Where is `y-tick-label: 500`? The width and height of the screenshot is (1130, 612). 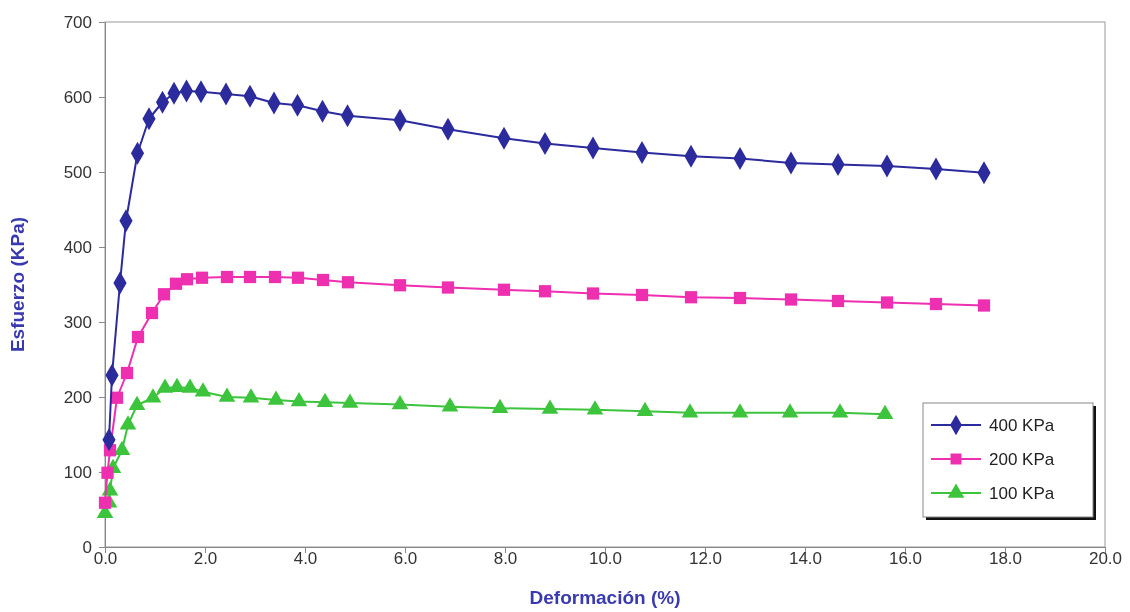 y-tick-label: 500 is located at coordinates (77, 172).